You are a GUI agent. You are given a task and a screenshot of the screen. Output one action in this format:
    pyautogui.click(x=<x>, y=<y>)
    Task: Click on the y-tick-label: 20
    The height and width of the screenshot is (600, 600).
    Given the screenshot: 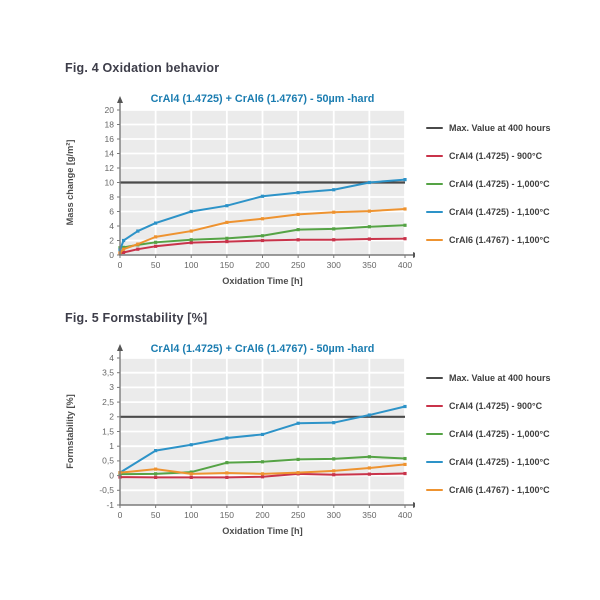 What is the action you would take?
    pyautogui.click(x=110, y=110)
    